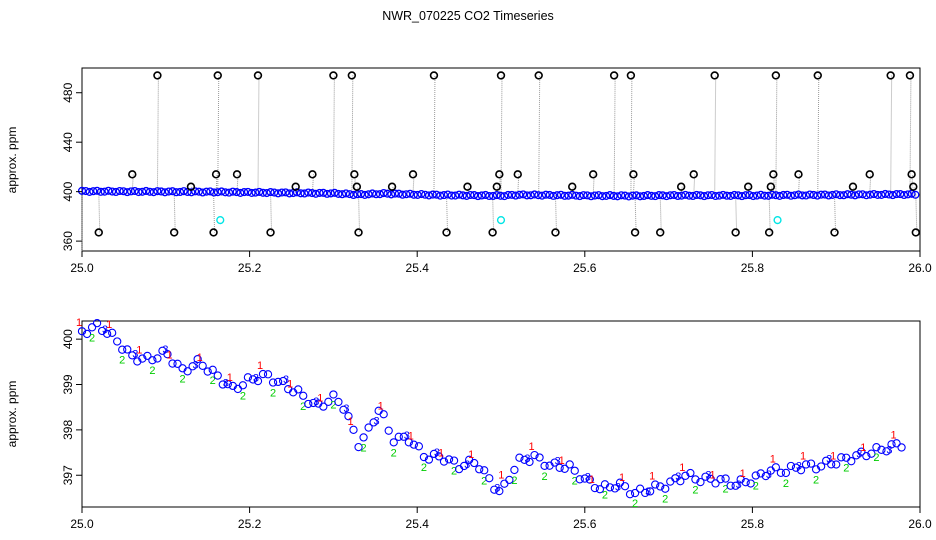 Image resolution: width=936 pixels, height=540 pixels. Describe the element at coordinates (220, 220) in the screenshot. I see `cyan-point` at that location.